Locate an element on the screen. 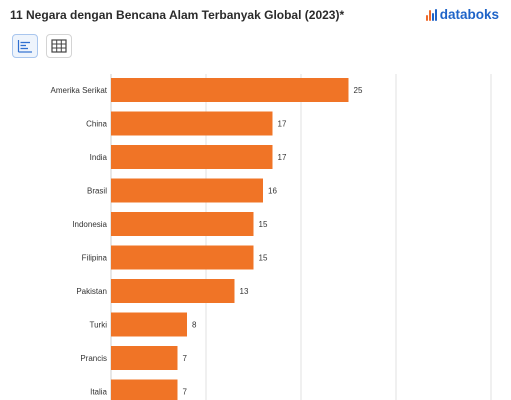 This screenshot has width=511, height=400. category-label: Amerika Serikat is located at coordinates (79, 90).